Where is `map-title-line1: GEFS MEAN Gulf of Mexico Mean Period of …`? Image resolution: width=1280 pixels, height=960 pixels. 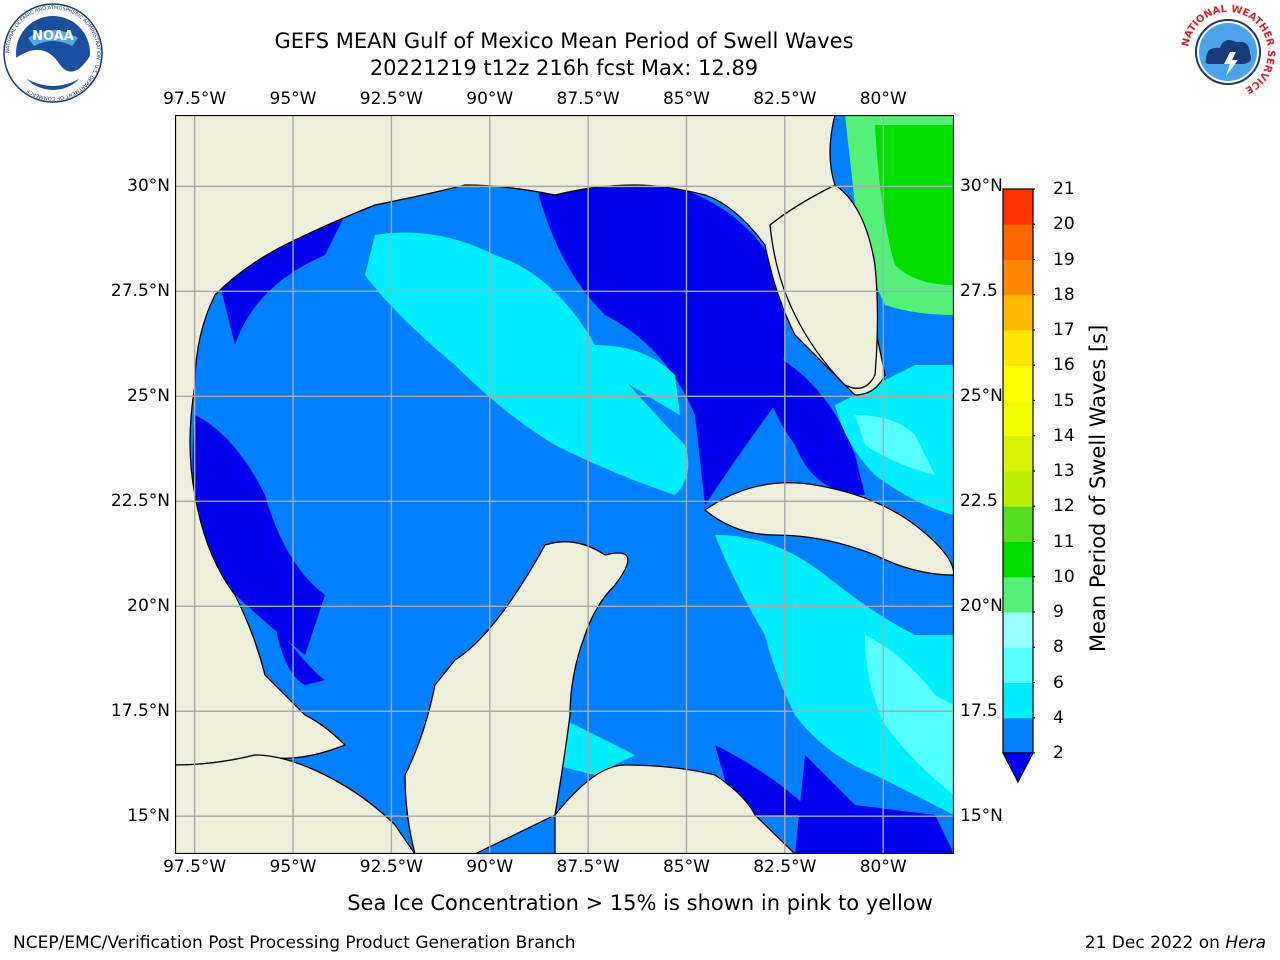
map-title-line1: GEFS MEAN Gulf of Mexico Mean Period of … is located at coordinates (564, 41).